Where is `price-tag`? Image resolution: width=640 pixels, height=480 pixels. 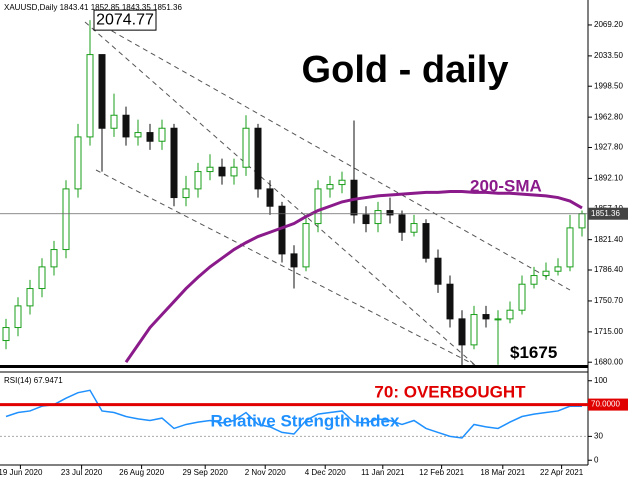 price-tag is located at coordinates (608, 213).